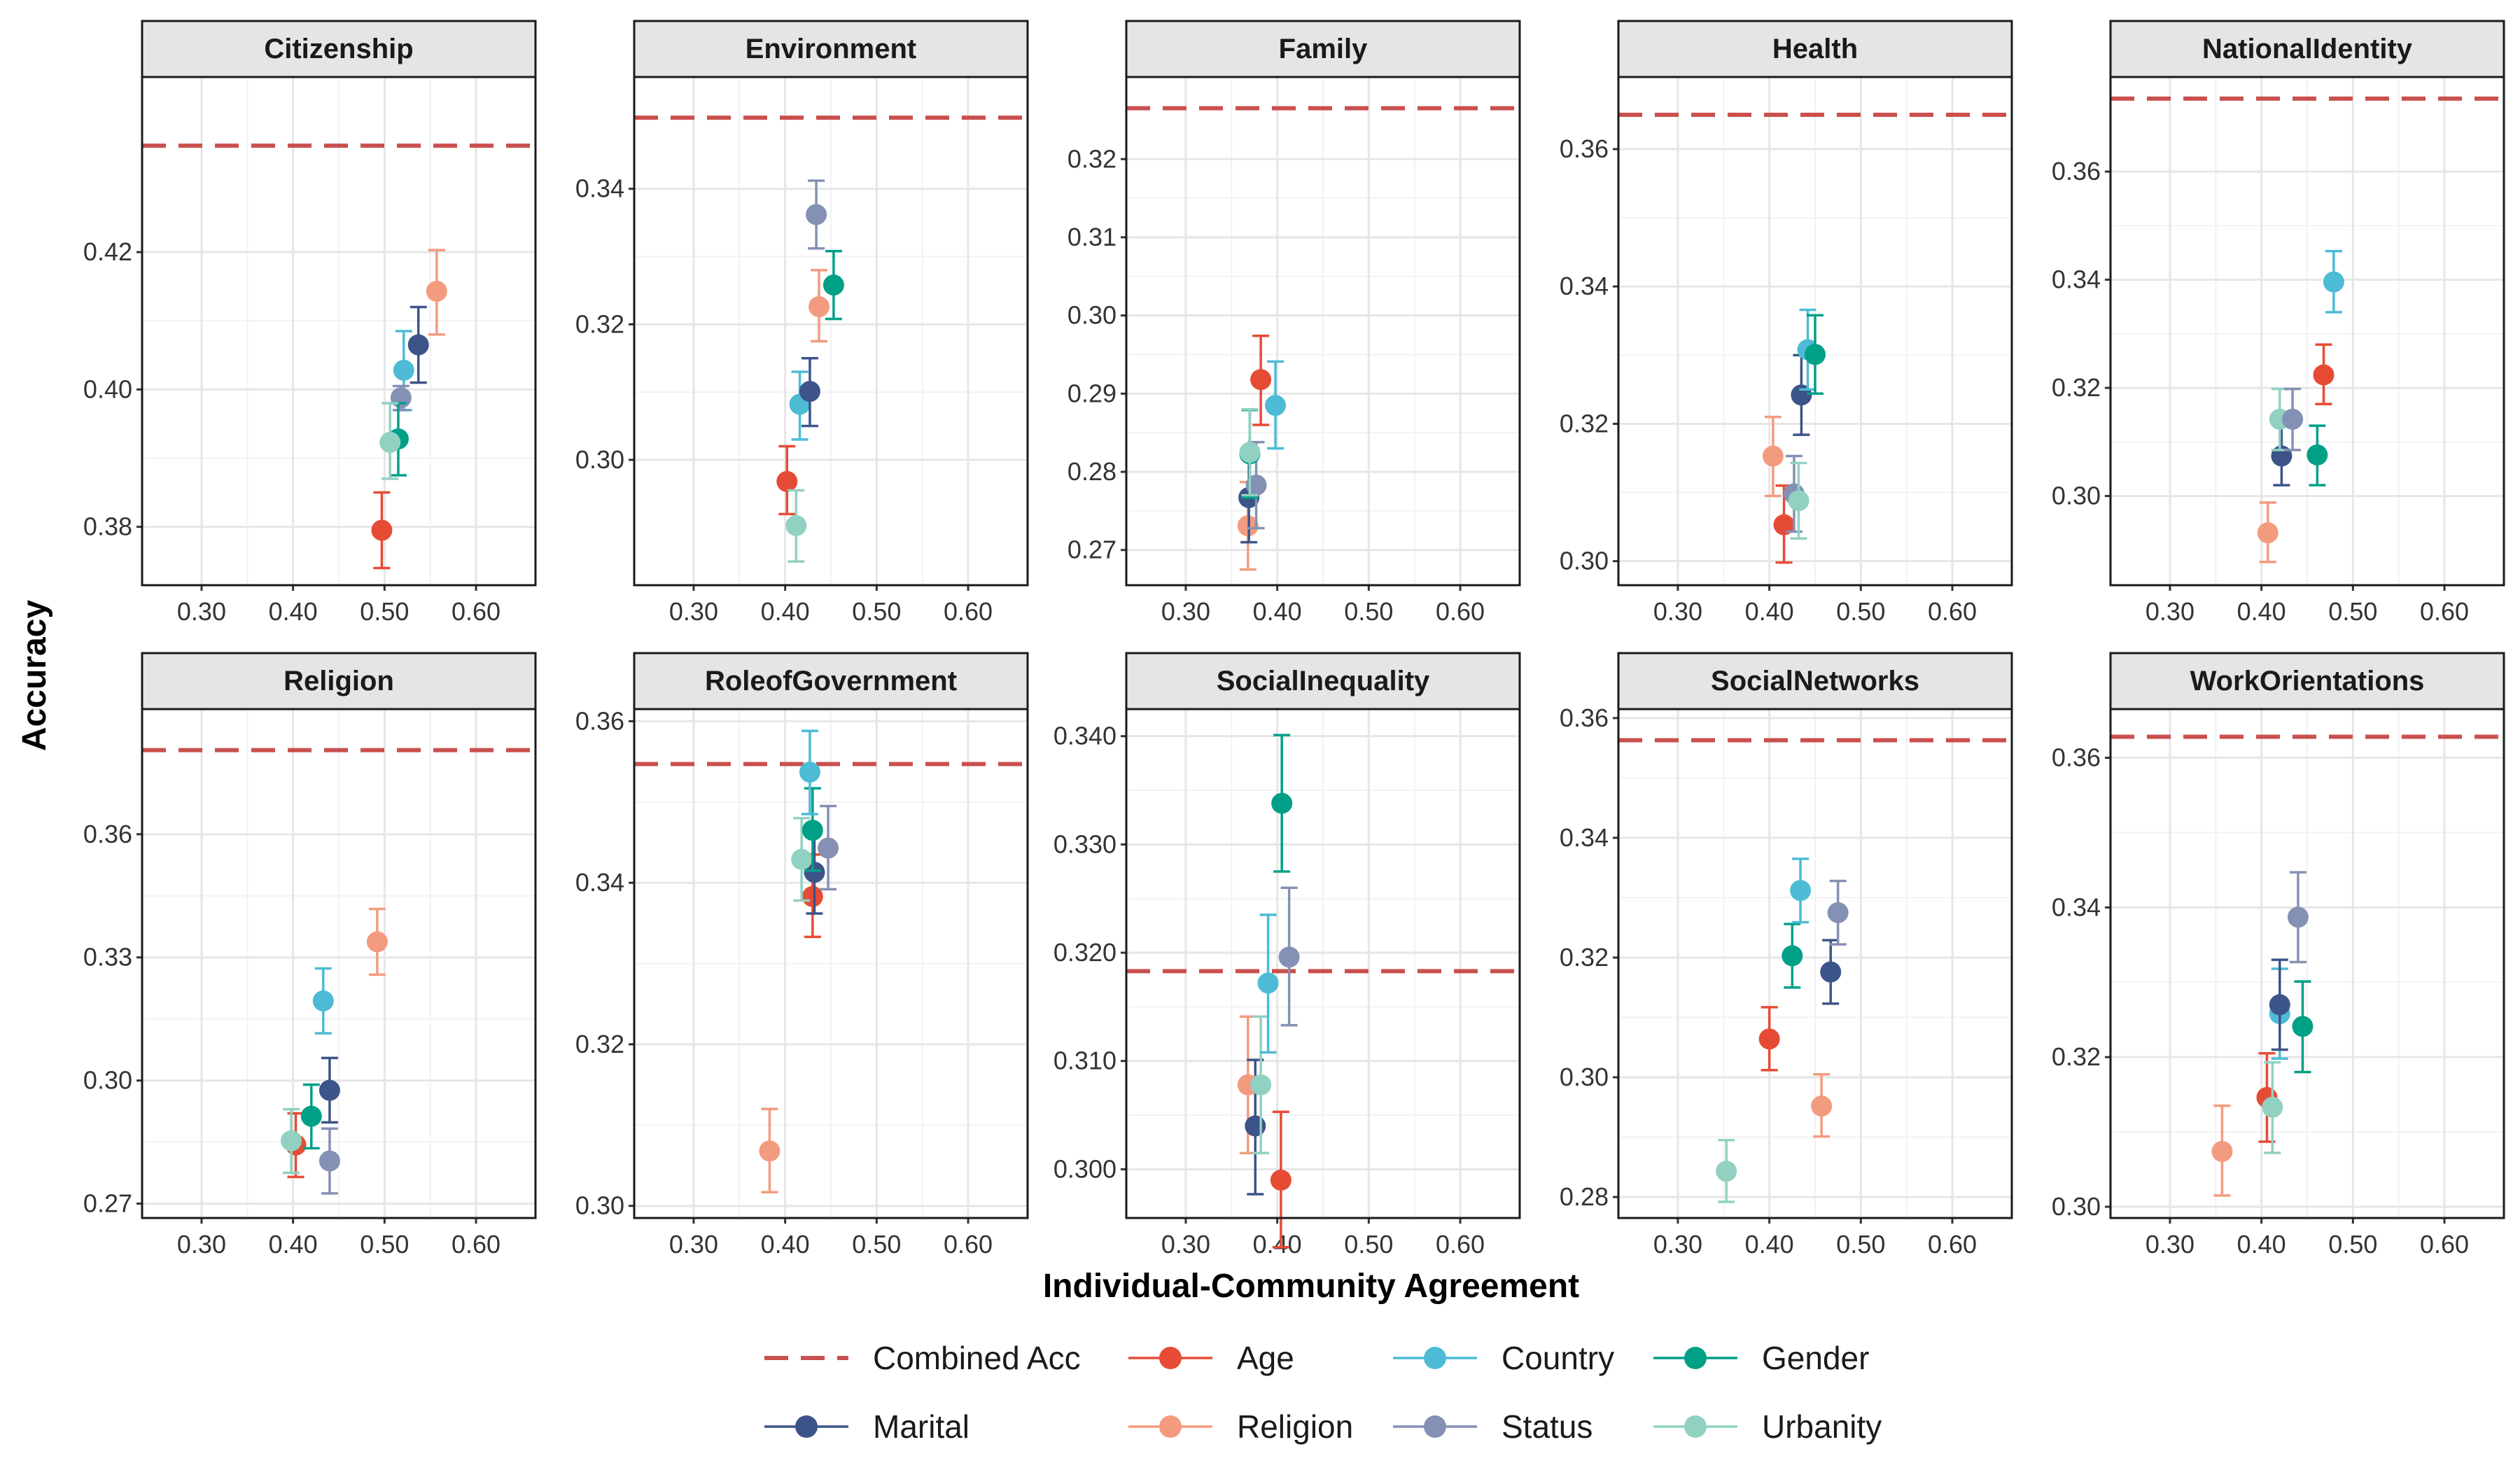 The height and width of the screenshot is (1470, 2520). What do you see at coordinates (107, 251) in the screenshot?
I see `y-tick-label: 0.42` at bounding box center [107, 251].